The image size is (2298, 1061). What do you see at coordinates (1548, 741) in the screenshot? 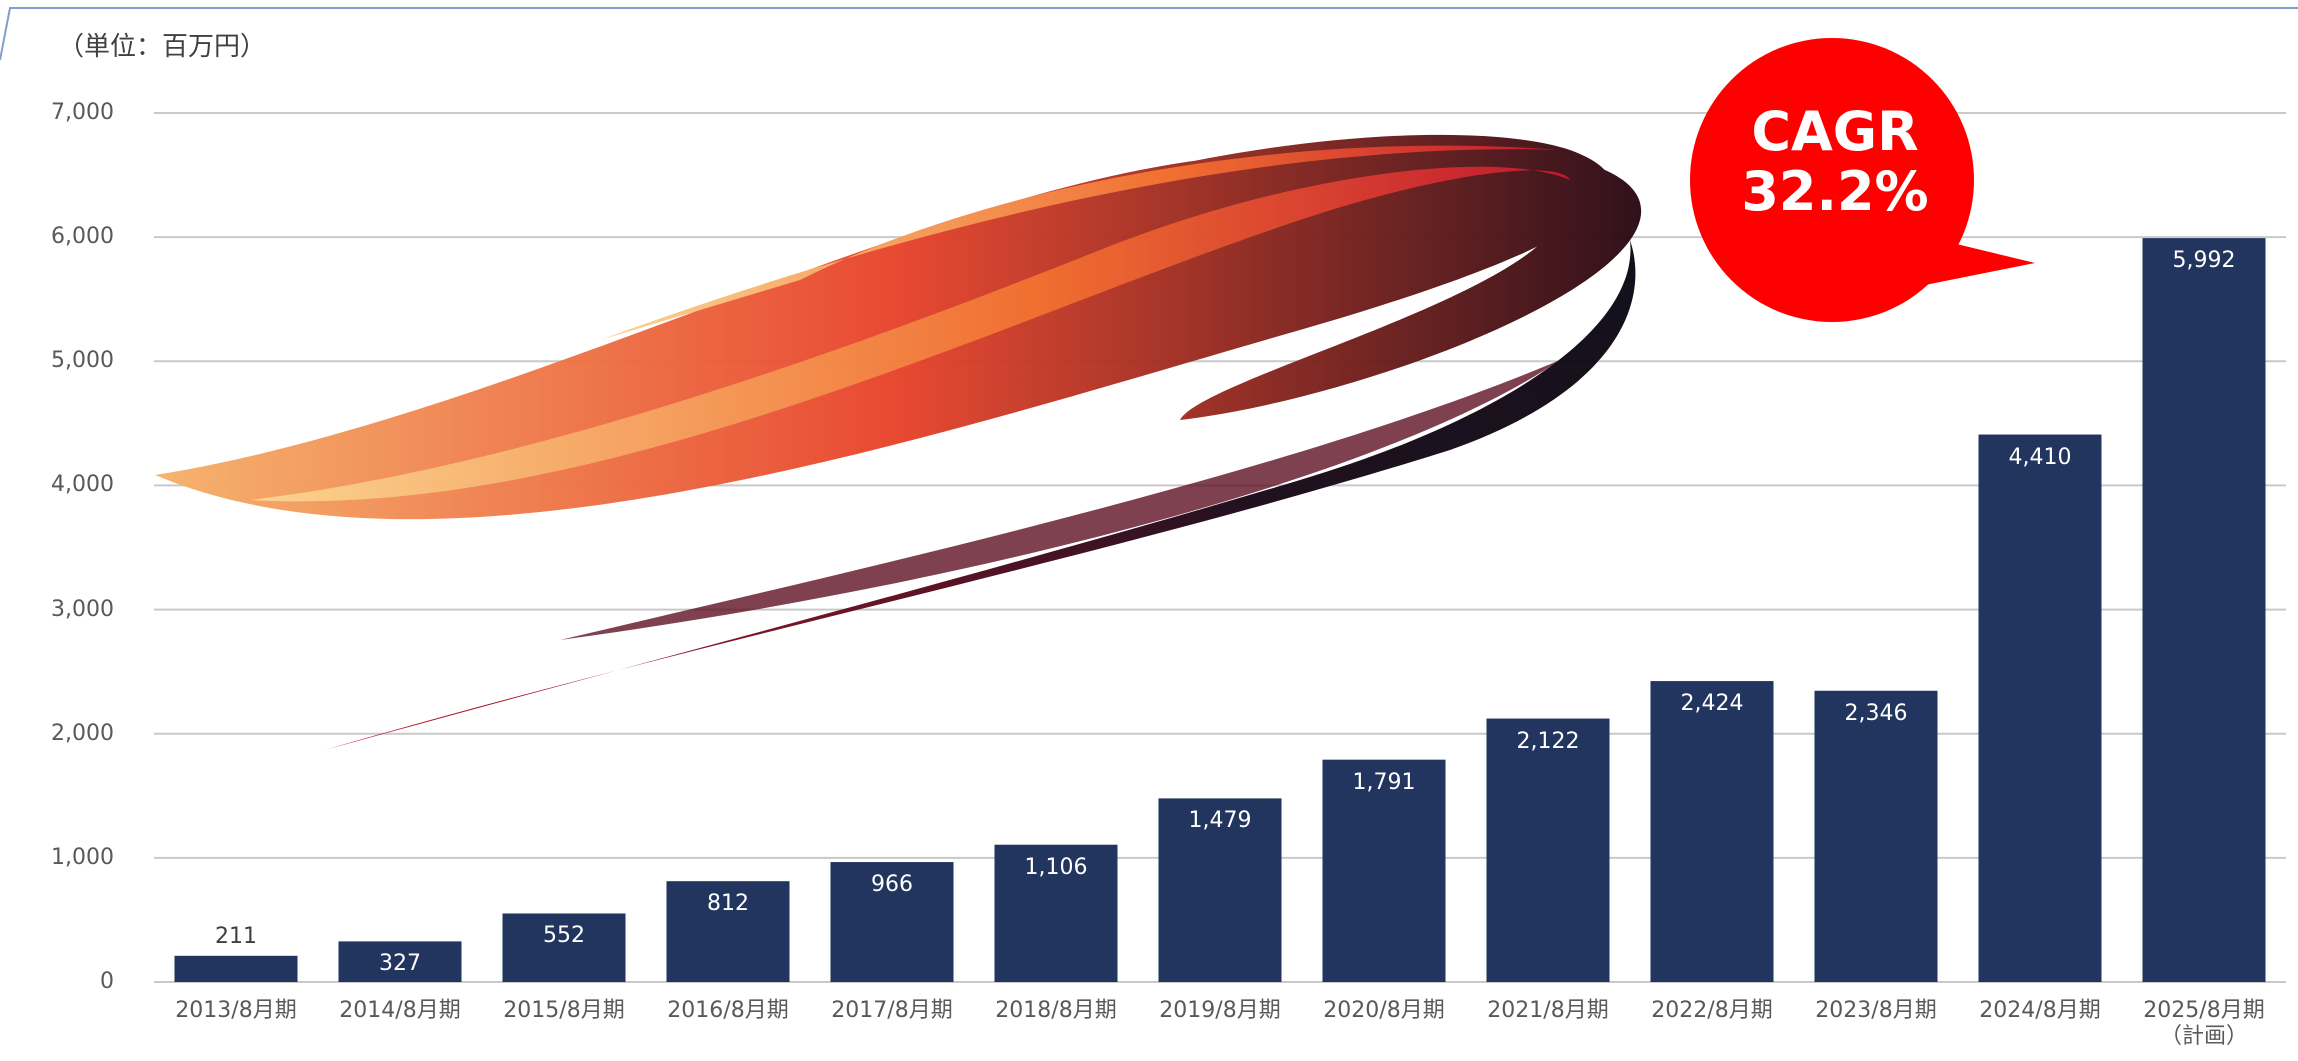
I see `value-label: 2,122` at bounding box center [1548, 741].